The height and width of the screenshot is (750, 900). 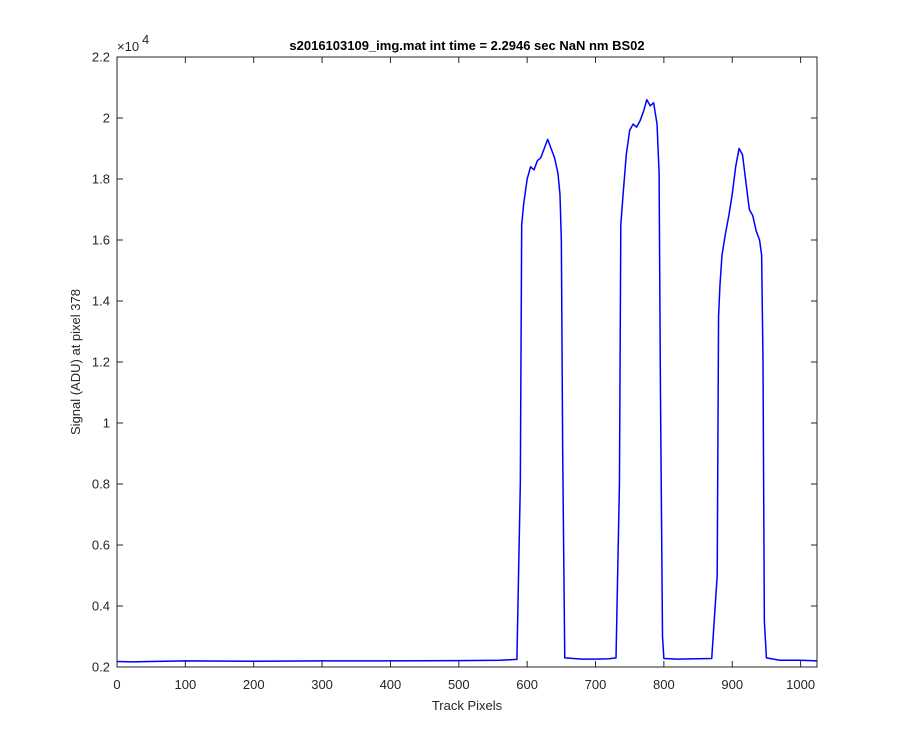 What do you see at coordinates (75, 362) in the screenshot?
I see `y-axis-label: Signal (ADU) at pixel 378` at bounding box center [75, 362].